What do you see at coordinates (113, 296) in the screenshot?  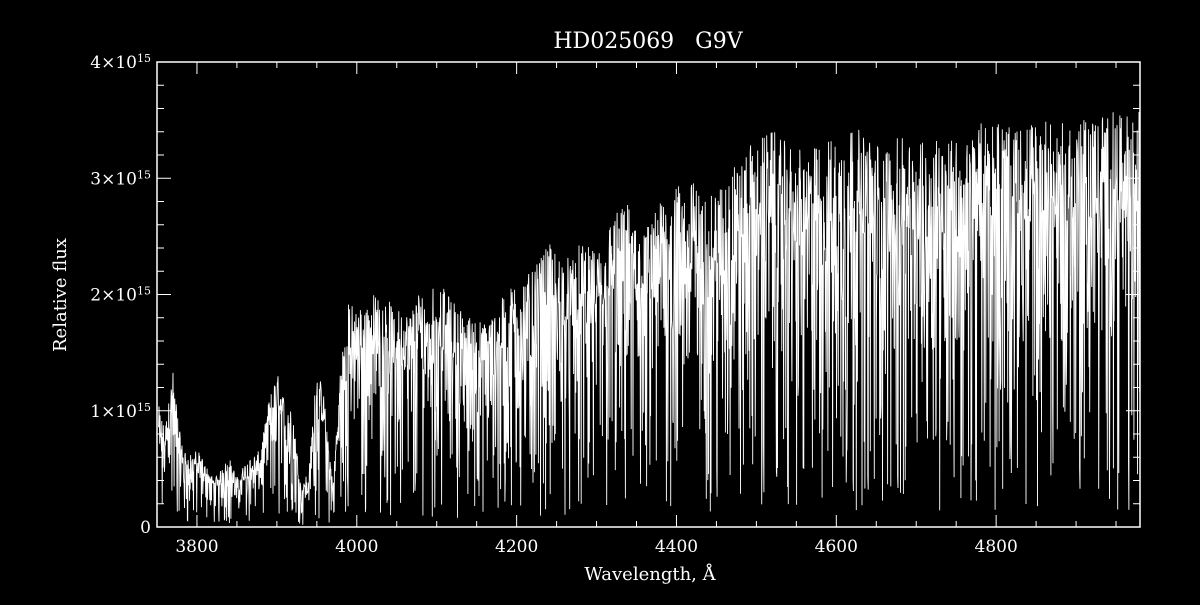 I see `y-tick-mantissa: 2×10` at bounding box center [113, 296].